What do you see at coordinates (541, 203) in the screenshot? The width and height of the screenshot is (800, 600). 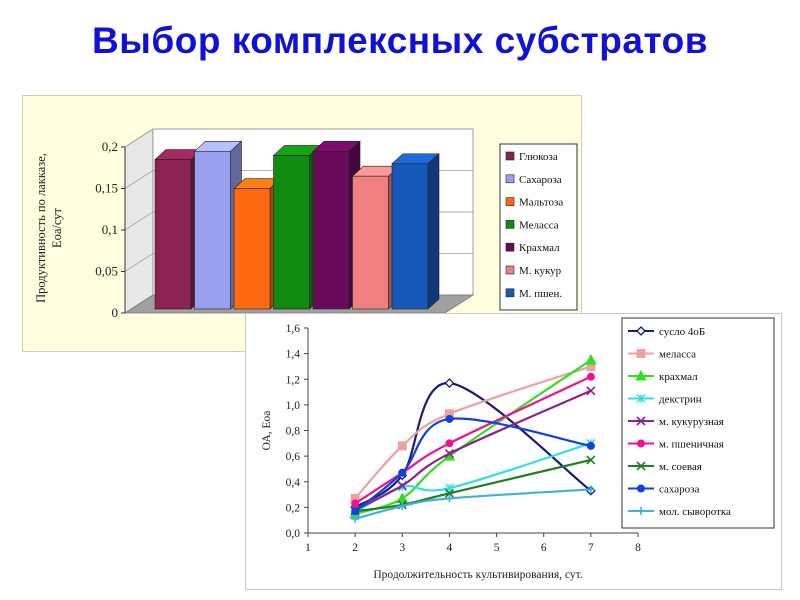 I see `legend-label: Мальтоза` at bounding box center [541, 203].